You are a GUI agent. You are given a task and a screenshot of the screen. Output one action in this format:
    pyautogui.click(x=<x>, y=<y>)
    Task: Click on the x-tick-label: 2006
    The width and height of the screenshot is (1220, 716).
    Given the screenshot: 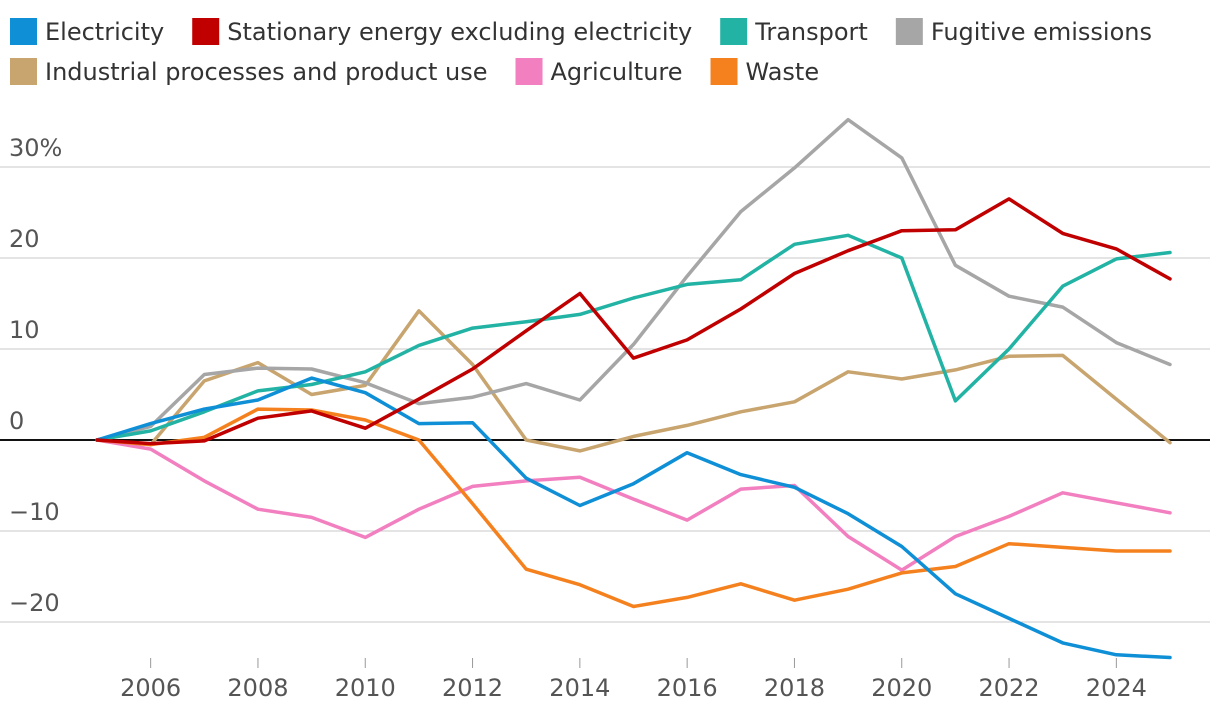 What is the action you would take?
    pyautogui.click(x=150, y=688)
    